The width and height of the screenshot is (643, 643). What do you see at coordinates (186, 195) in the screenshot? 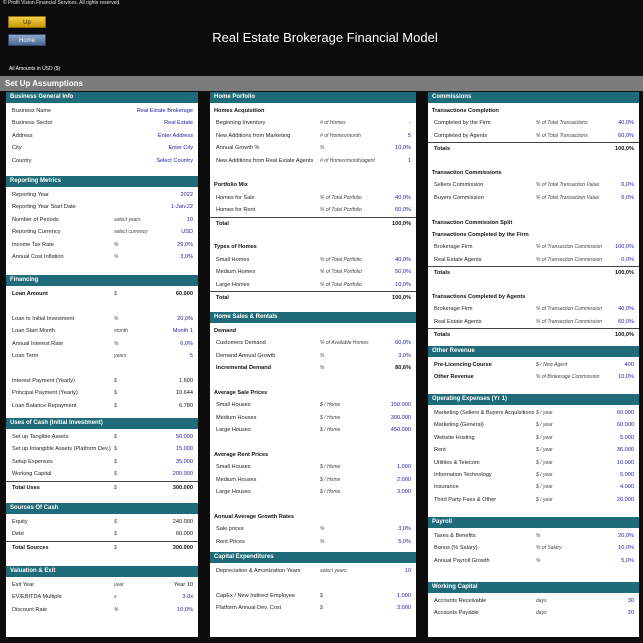
I see `row-value: 2022` at bounding box center [186, 195].